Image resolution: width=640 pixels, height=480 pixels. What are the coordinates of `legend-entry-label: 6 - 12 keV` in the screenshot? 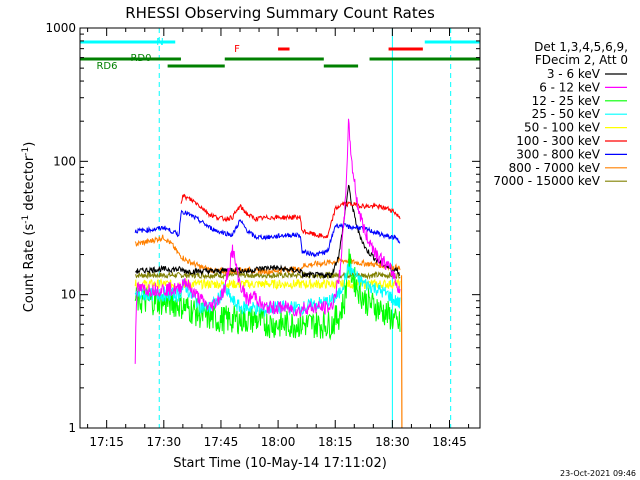 It's located at (570, 87).